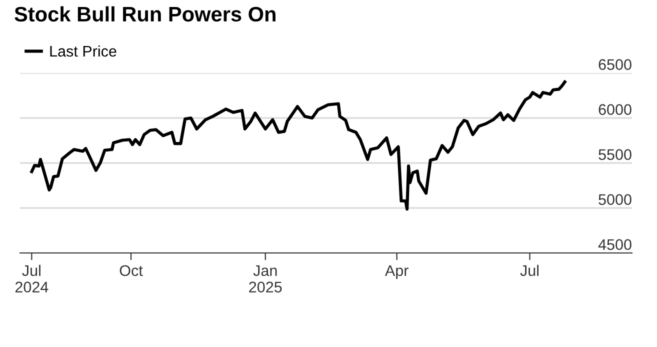 The image size is (657, 347). What do you see at coordinates (615, 154) in the screenshot?
I see `y-tick-label: 5500` at bounding box center [615, 154].